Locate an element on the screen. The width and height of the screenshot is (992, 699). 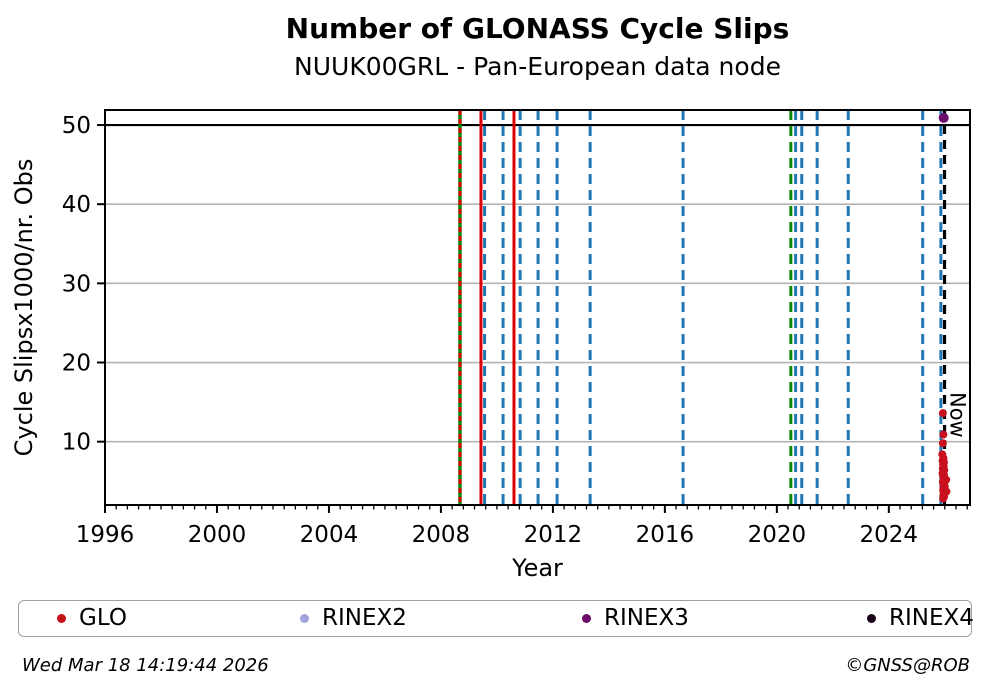
legend-item-rinex3: RINEX3 is located at coordinates (635, 618).